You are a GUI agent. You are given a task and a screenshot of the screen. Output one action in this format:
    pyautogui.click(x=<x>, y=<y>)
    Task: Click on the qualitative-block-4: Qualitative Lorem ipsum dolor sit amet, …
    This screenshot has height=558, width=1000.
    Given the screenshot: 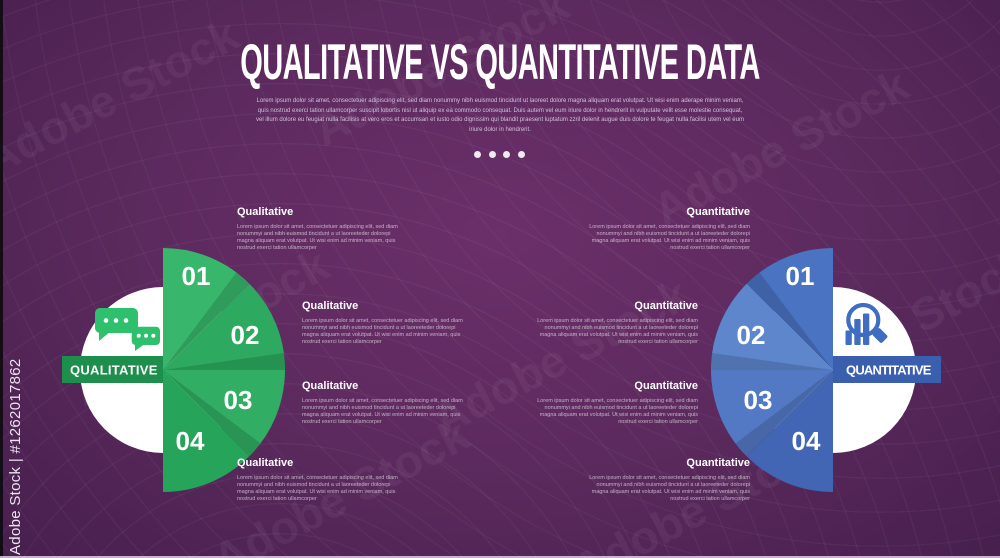 What is the action you would take?
    pyautogui.click(x=319, y=480)
    